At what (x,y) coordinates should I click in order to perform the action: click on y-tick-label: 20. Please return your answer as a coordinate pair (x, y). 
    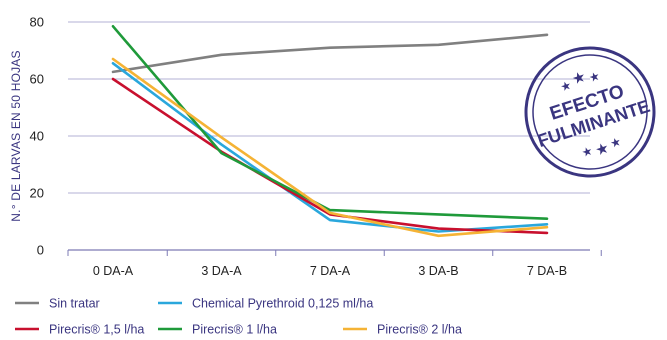
    Looking at the image, I should click on (37, 193).